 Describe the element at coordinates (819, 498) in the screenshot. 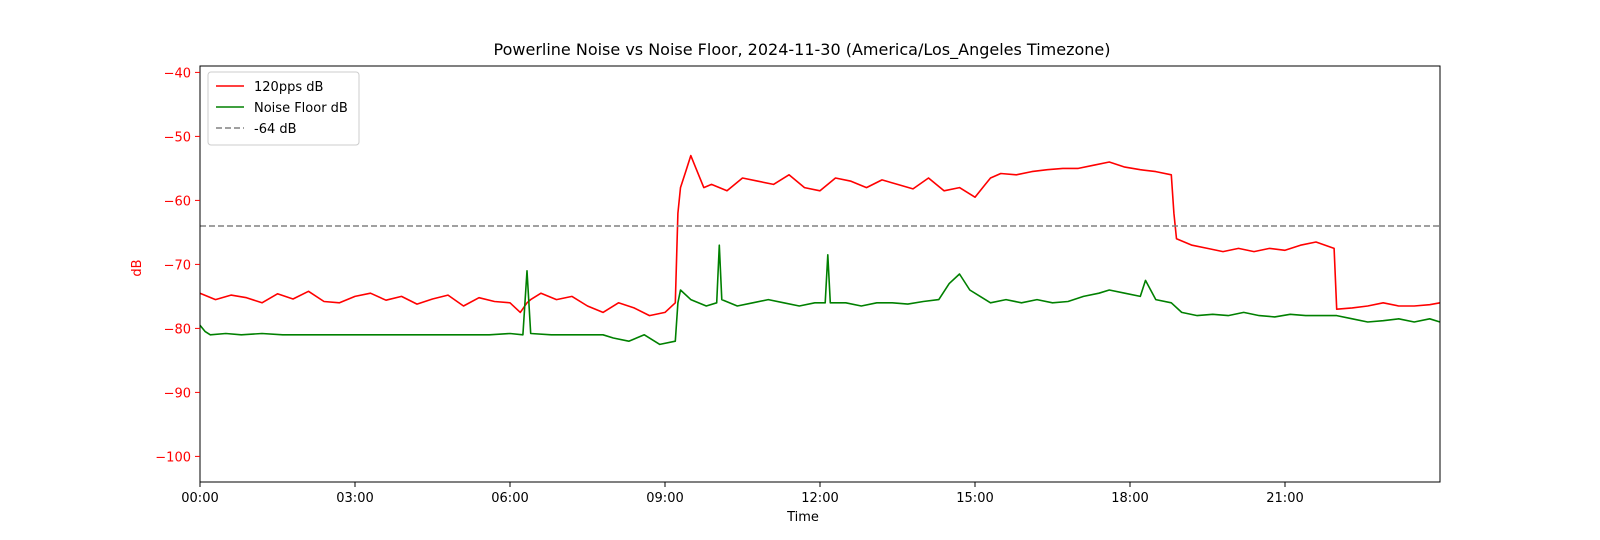

I see `x-tick-label: 12:00` at that location.